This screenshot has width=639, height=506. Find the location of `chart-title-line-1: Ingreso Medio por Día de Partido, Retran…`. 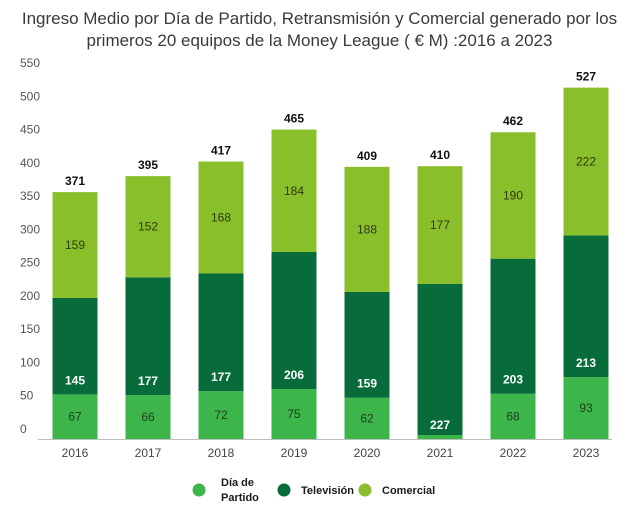

chart-title-line-1: Ingreso Medio por Día de Partido, Retran… is located at coordinates (319, 18).